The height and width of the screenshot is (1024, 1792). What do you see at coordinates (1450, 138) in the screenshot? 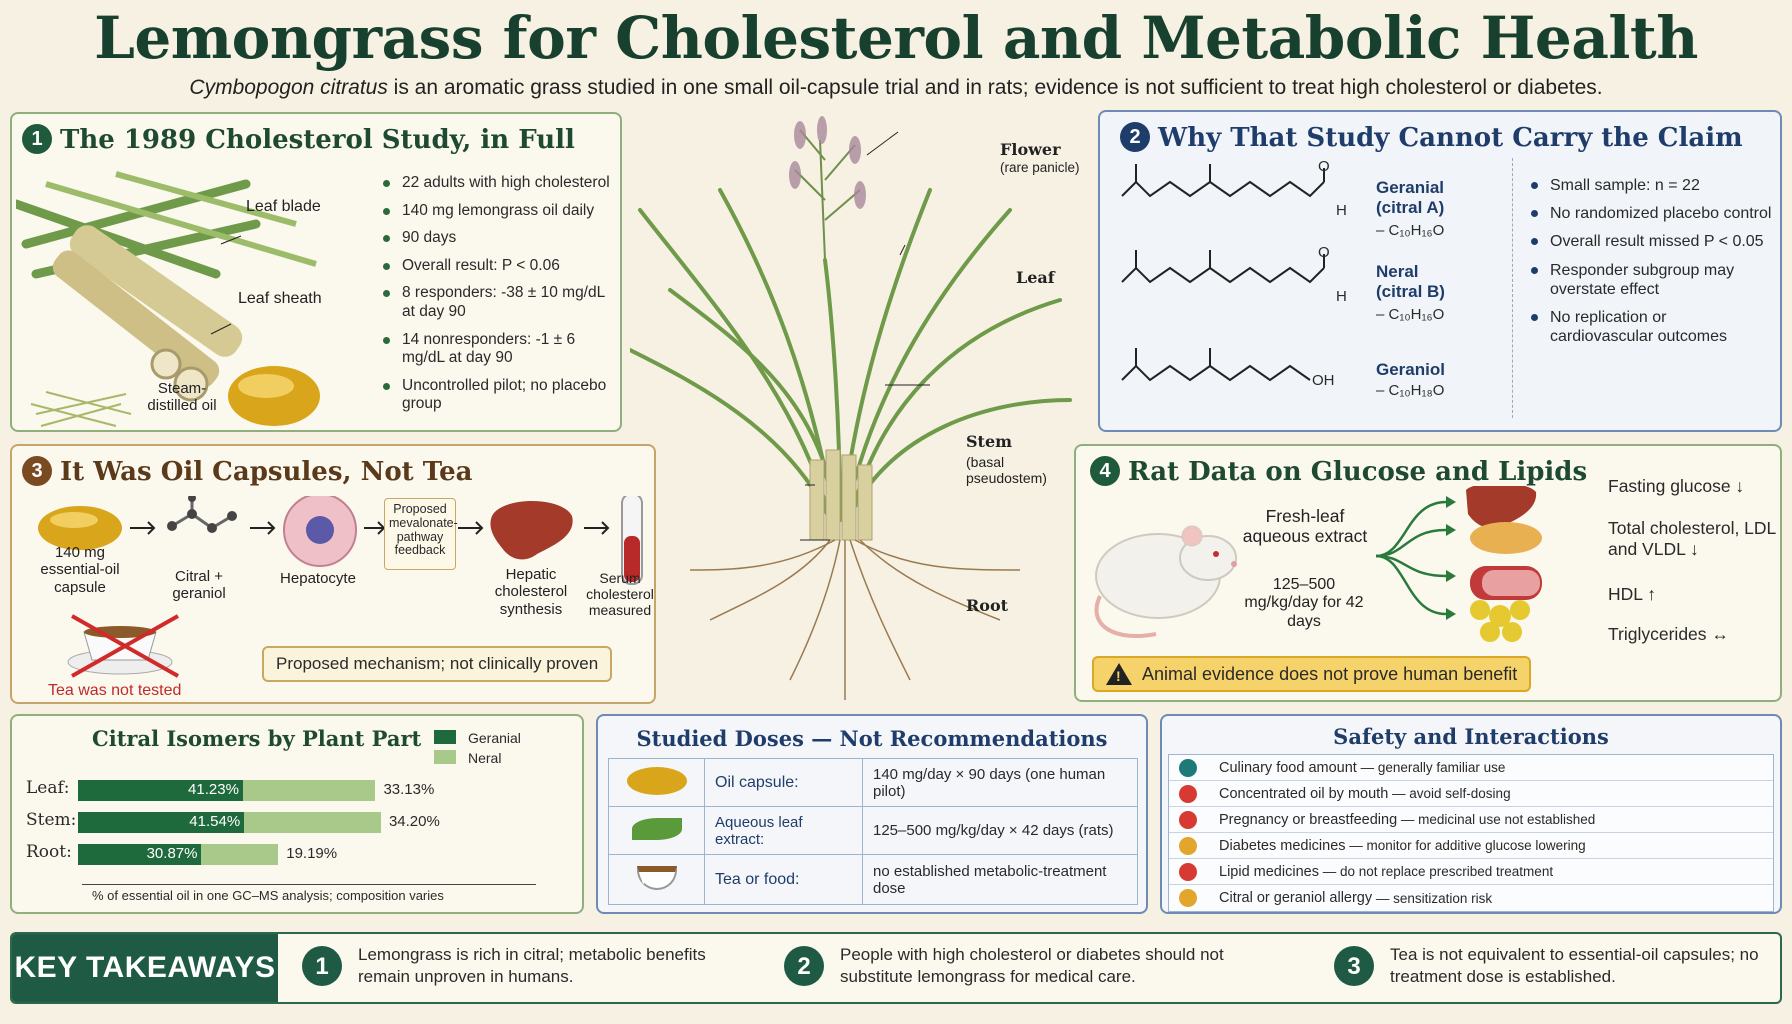
I see `panel-2-title-text: Why That Study Cannot Carry the Claim` at bounding box center [1450, 138].